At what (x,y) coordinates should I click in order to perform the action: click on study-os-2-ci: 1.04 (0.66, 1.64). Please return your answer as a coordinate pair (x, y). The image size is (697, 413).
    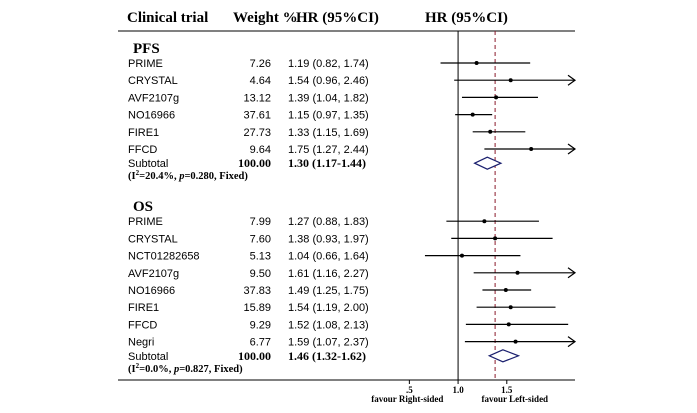
    Looking at the image, I should click on (328, 257).